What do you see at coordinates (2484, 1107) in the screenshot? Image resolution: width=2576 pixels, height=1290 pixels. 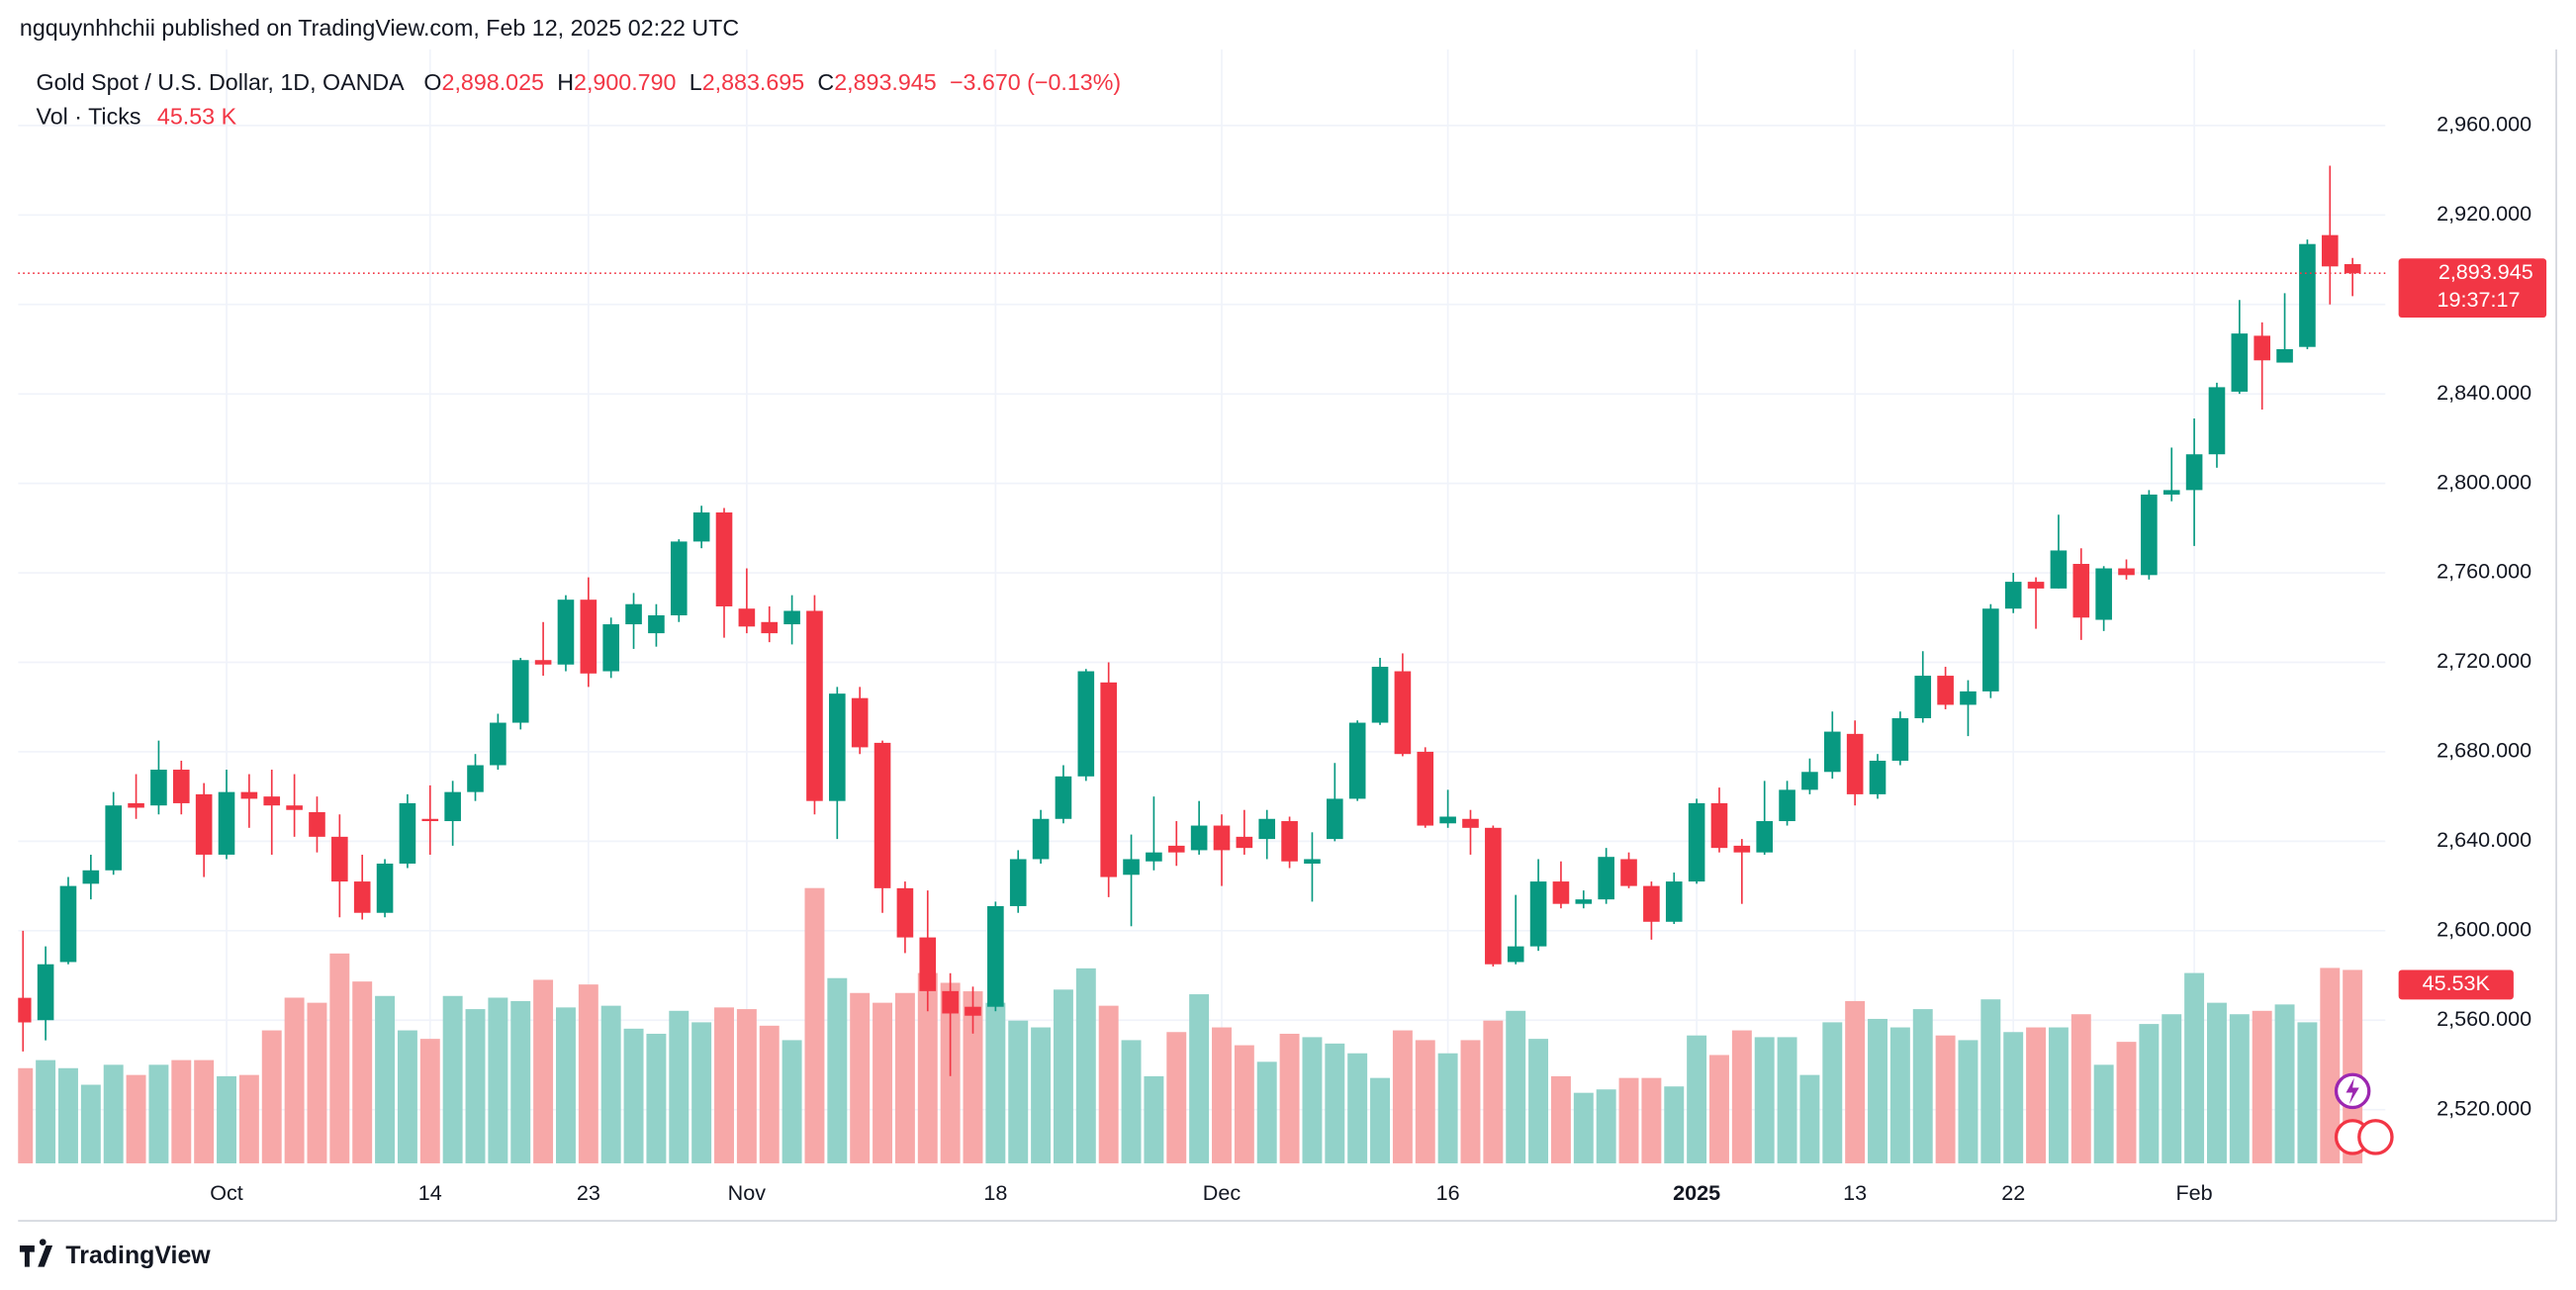 I see `y-tick-label: 2,520.000` at bounding box center [2484, 1107].